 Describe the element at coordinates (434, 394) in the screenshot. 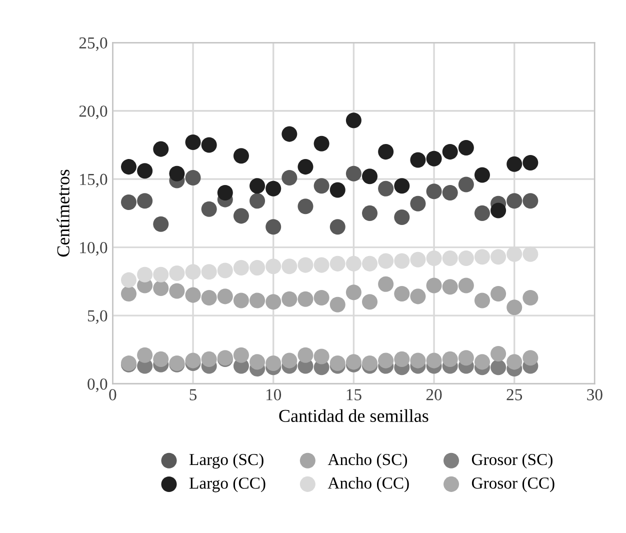

I see `x-tick-label: 20` at that location.